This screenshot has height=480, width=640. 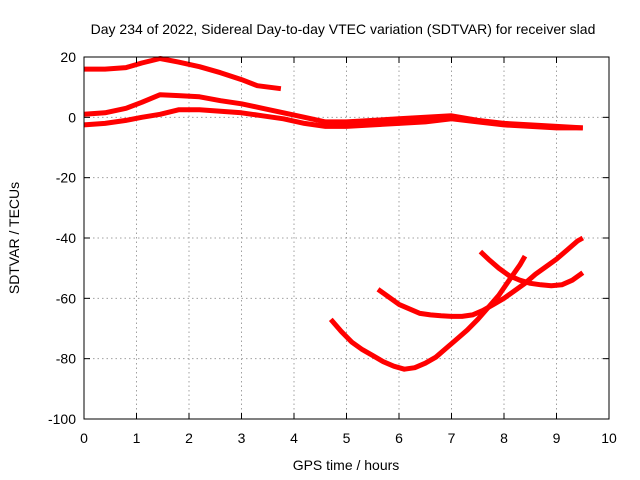 What do you see at coordinates (66, 238) in the screenshot?
I see `y-tick-label: -40` at bounding box center [66, 238].